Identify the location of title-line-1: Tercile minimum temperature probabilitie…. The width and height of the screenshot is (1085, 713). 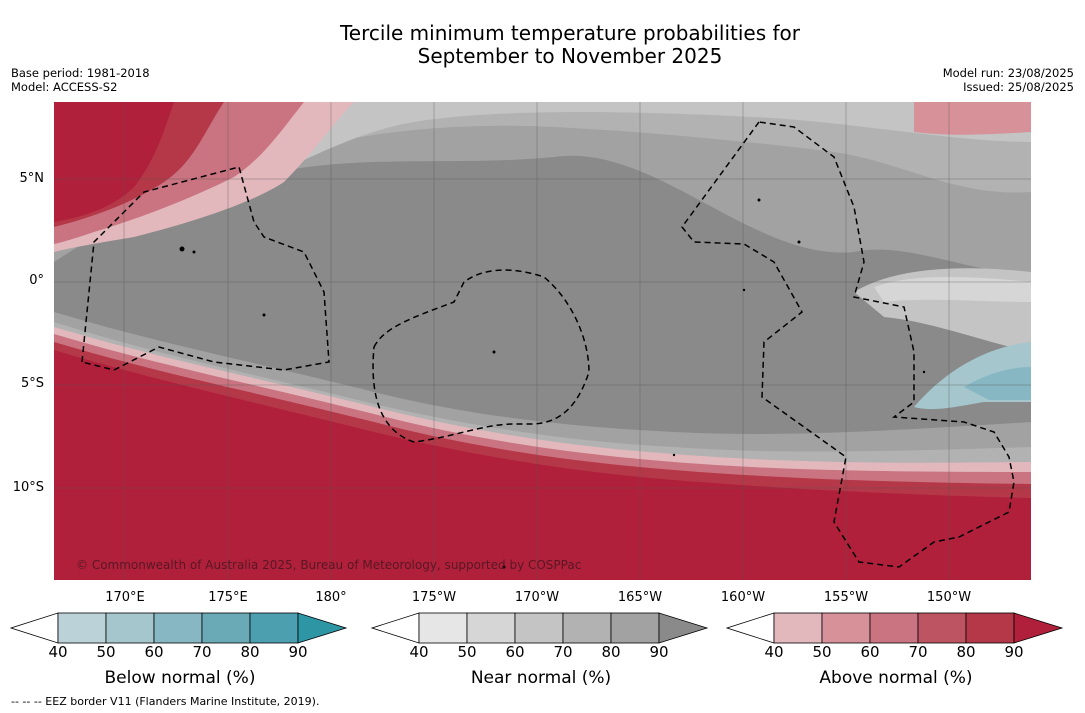
(570, 33).